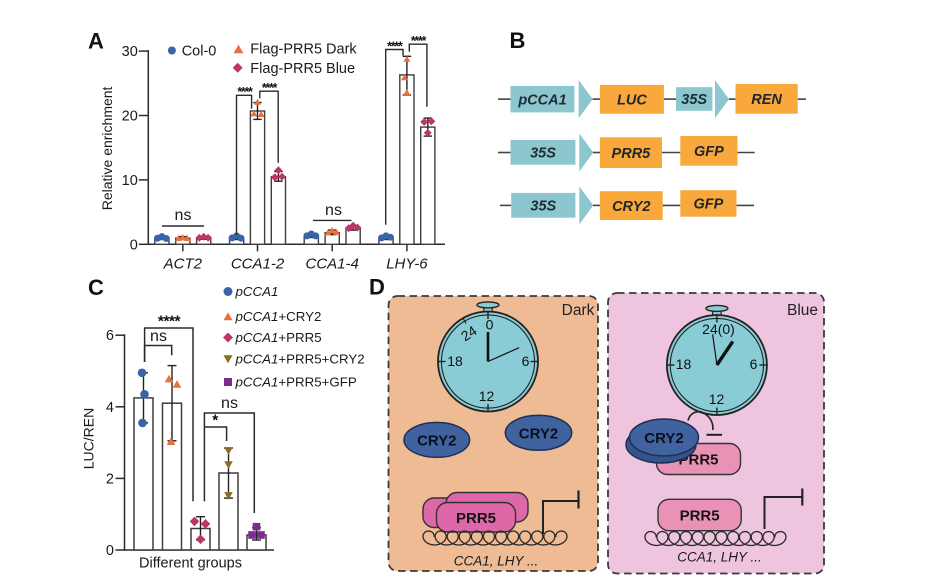 Image resolution: width=937 pixels, height=588 pixels. Describe the element at coordinates (332, 264) in the screenshot. I see `svg-text: CCA1-4` at that location.